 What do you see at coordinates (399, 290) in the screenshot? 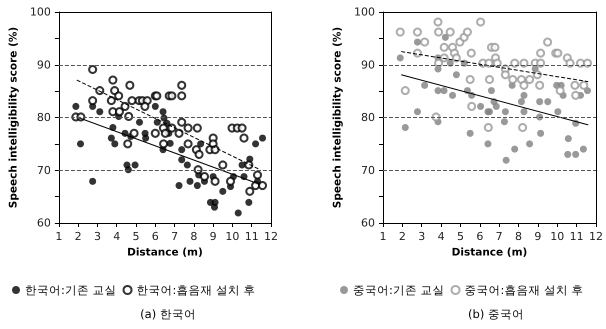
I see `legend-label: 중국어:기존 교실` at bounding box center [399, 290].